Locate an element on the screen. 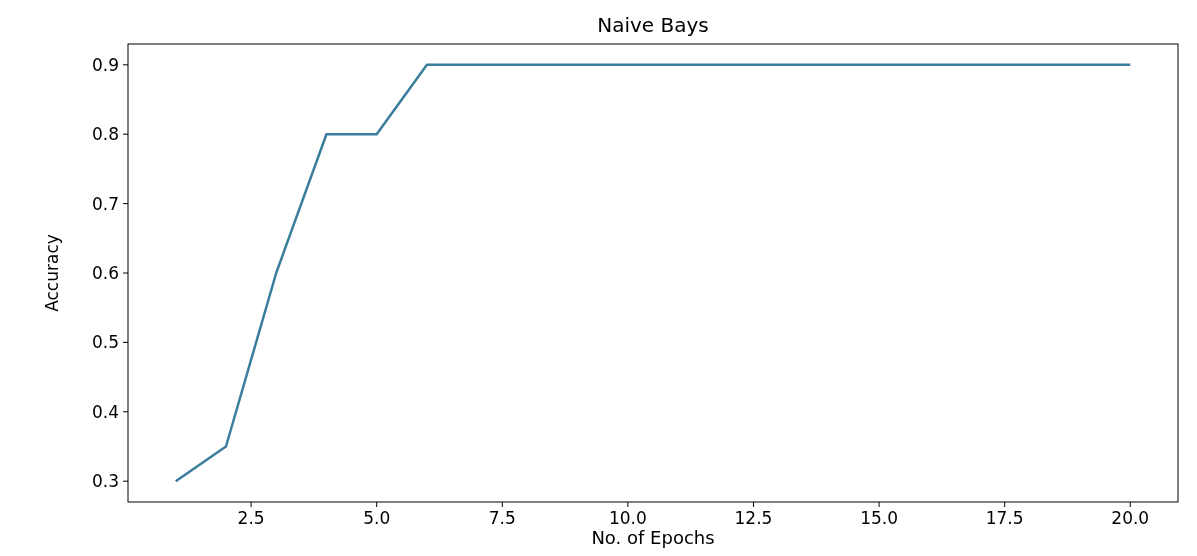  x-tick-label: 15.0 is located at coordinates (879, 518).